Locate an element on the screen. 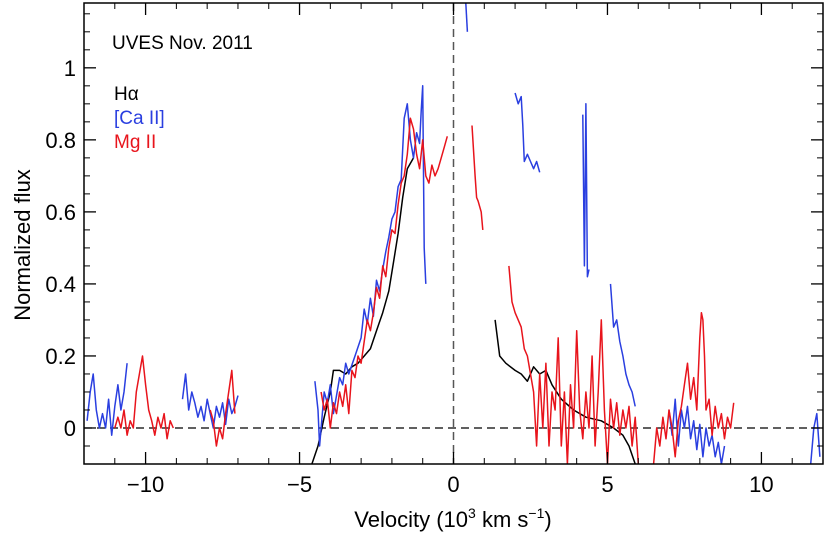  chart-title: UVES Nov. 2011 is located at coordinates (182, 43).